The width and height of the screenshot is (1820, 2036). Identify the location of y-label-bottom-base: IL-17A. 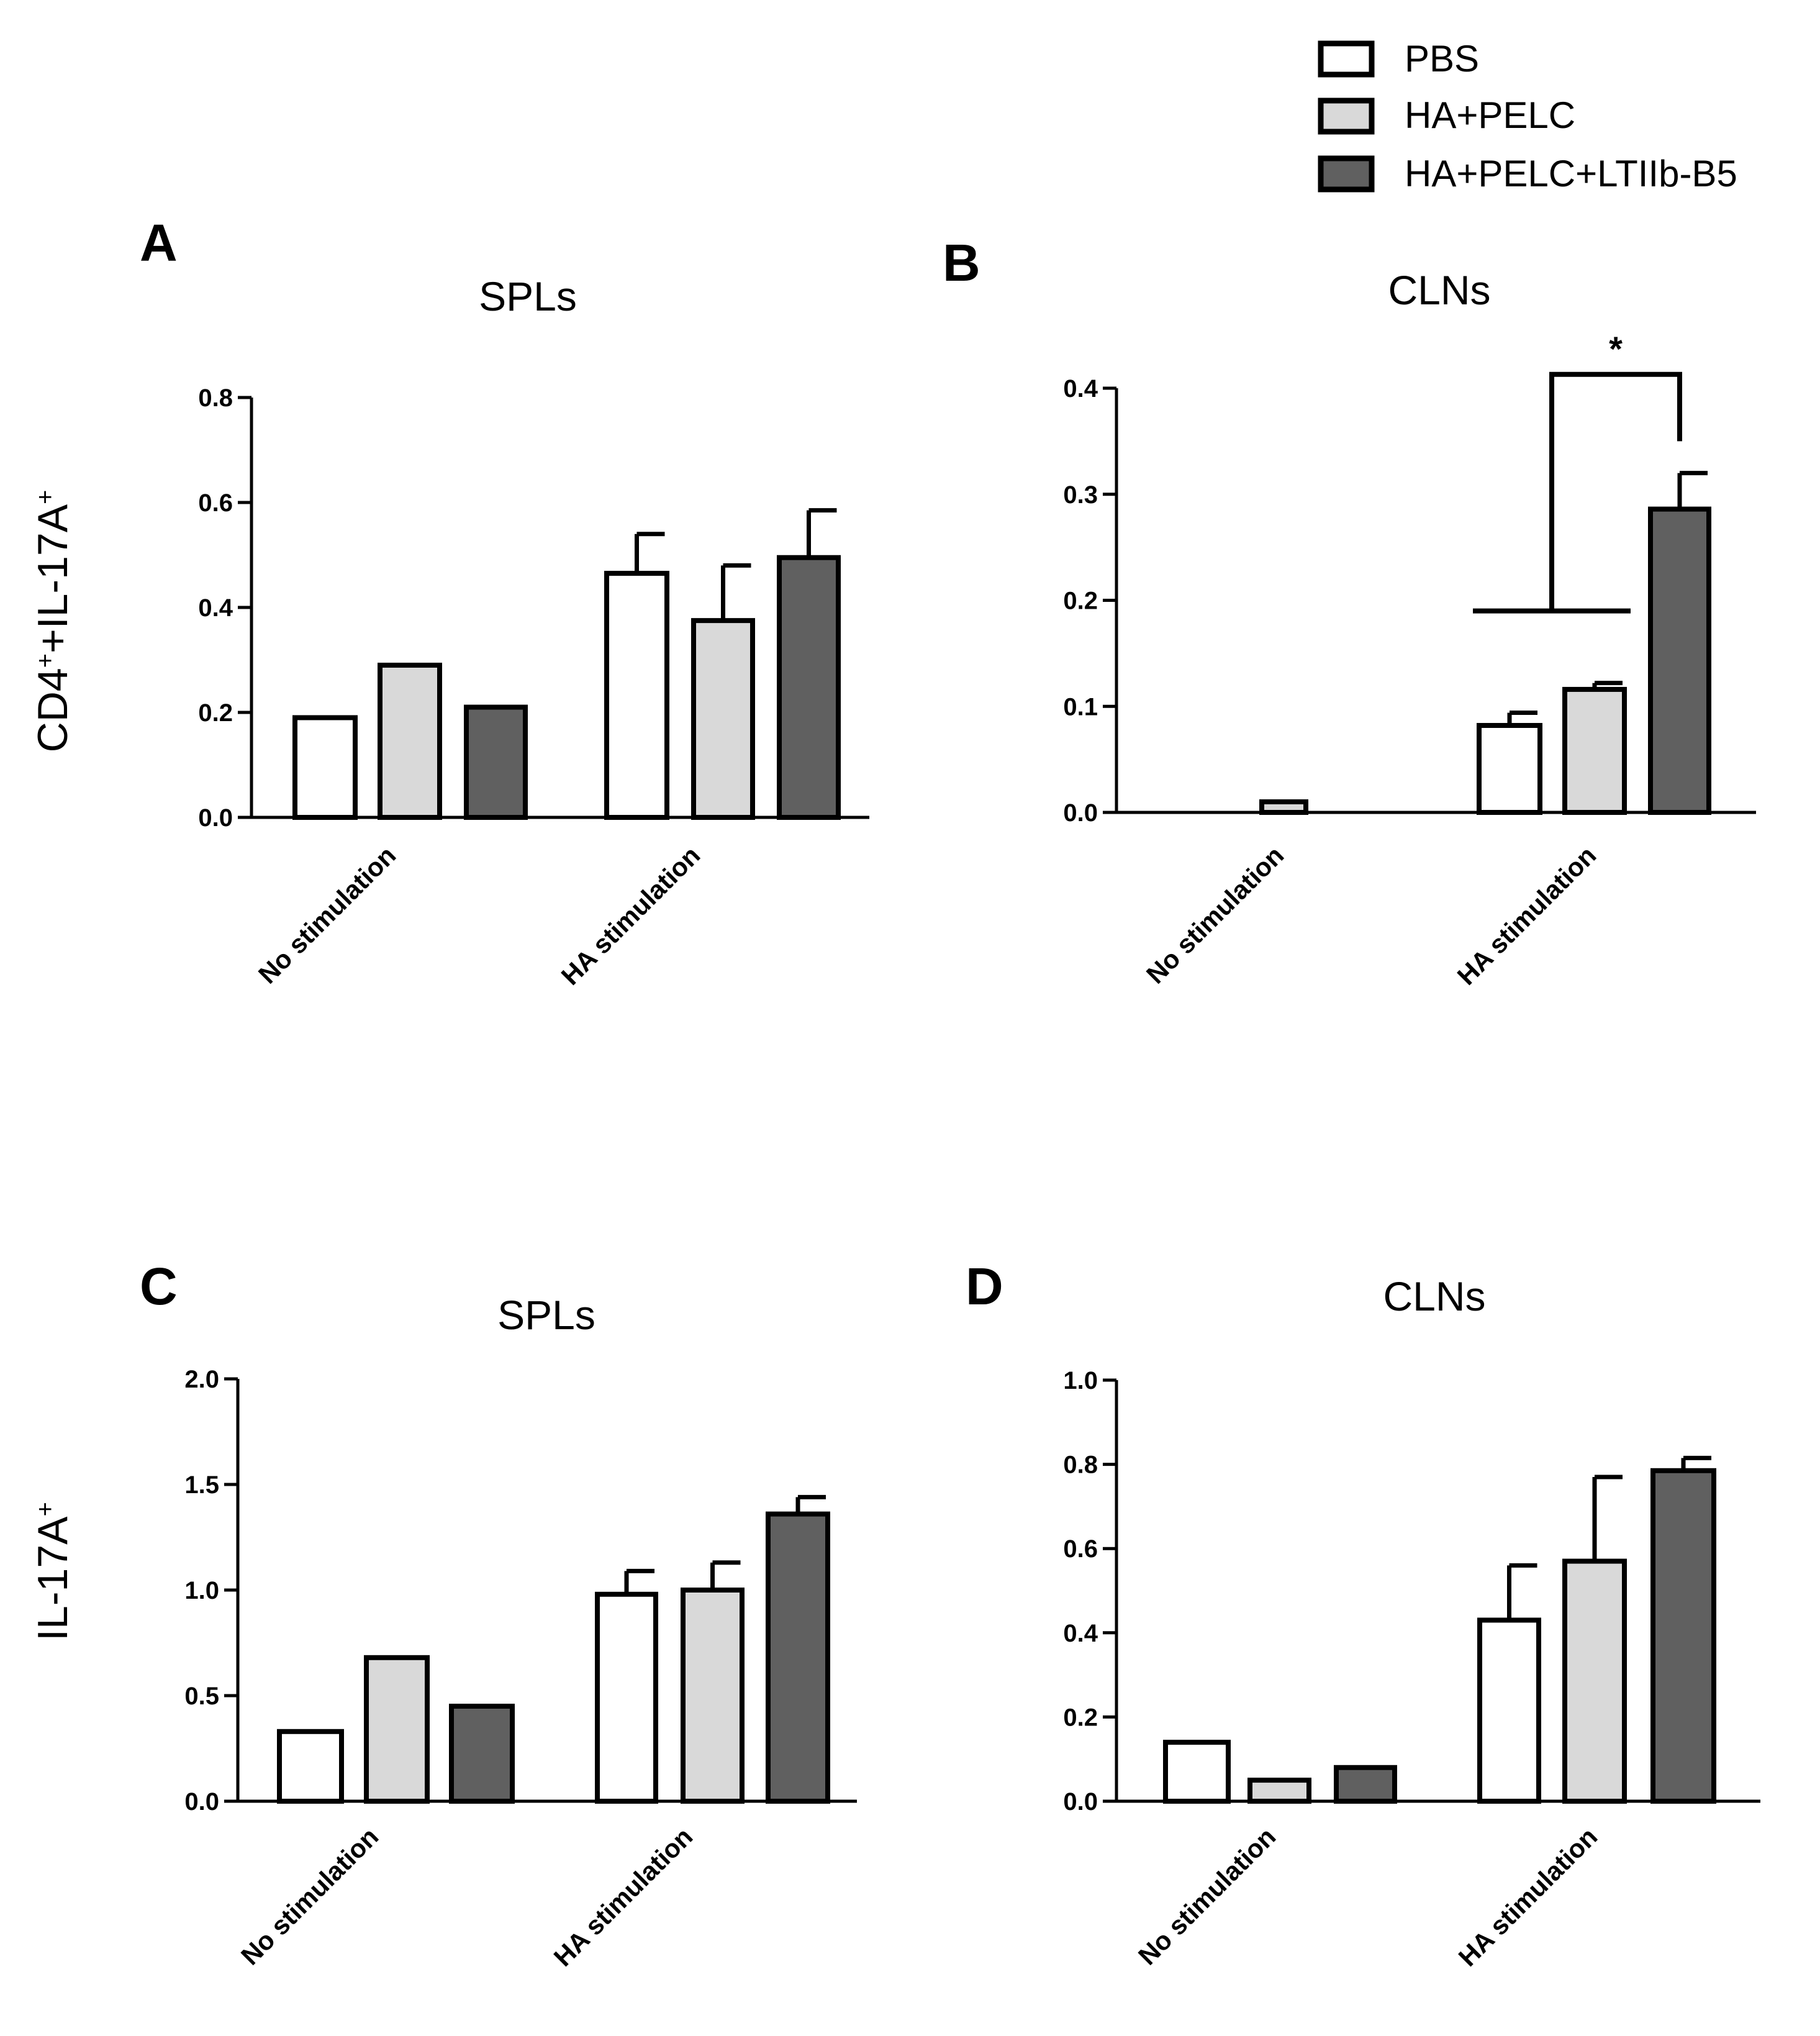
(52, 1578).